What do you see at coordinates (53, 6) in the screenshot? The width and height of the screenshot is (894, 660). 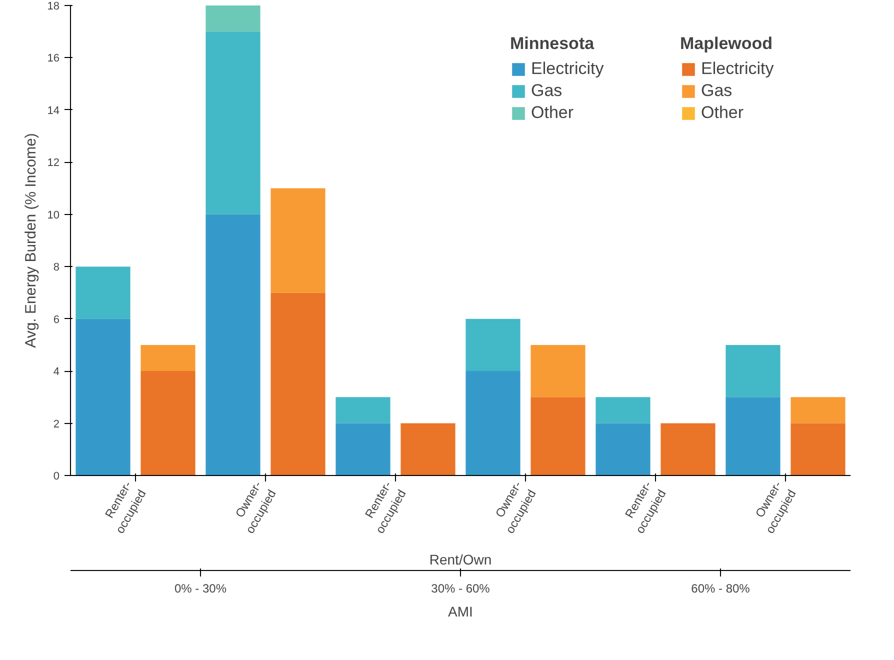 I see `y-tick-label: 18` at bounding box center [53, 6].